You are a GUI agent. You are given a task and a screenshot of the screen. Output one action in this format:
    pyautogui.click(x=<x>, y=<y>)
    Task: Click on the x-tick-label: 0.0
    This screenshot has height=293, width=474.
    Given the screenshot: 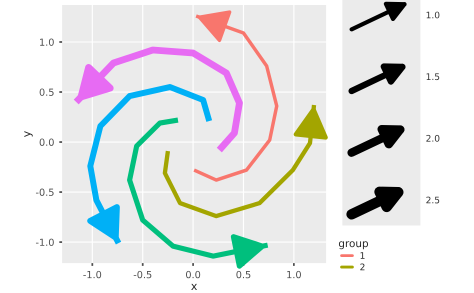 What is the action you would take?
    pyautogui.click(x=193, y=274)
    